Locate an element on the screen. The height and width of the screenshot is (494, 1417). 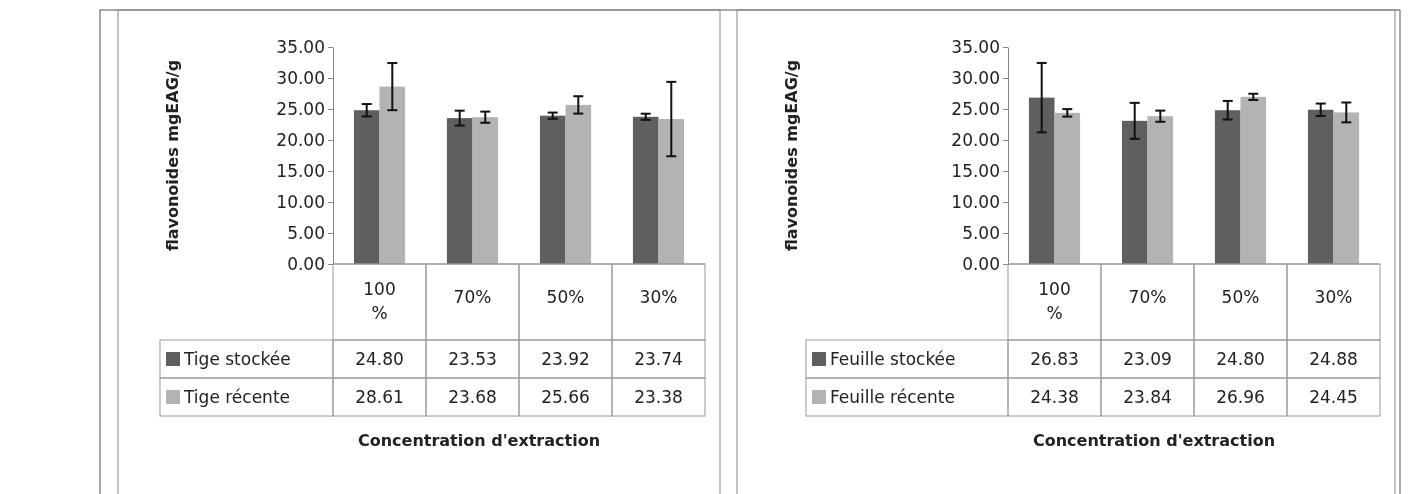
data-label: 23.53 is located at coordinates (472, 359).